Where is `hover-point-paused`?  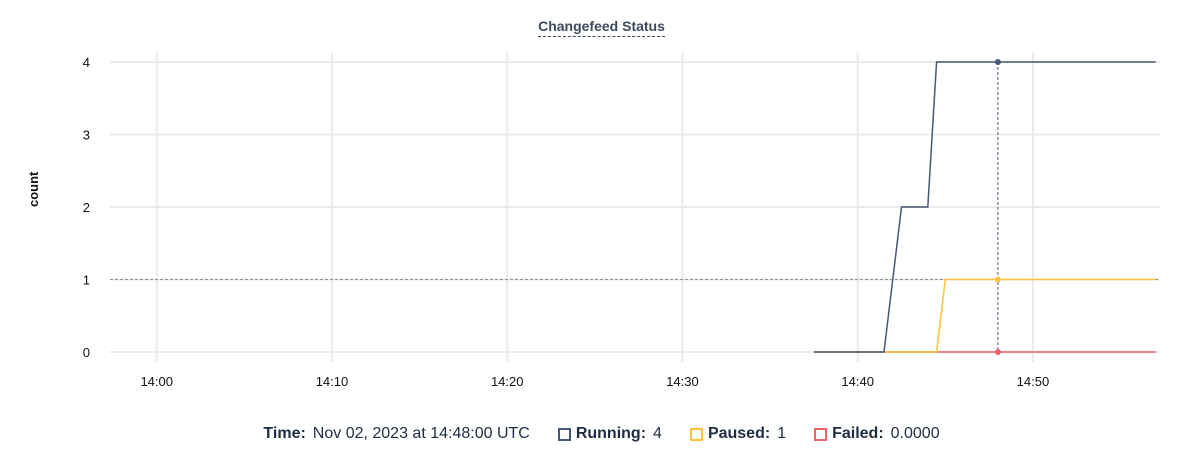 hover-point-paused is located at coordinates (997, 279).